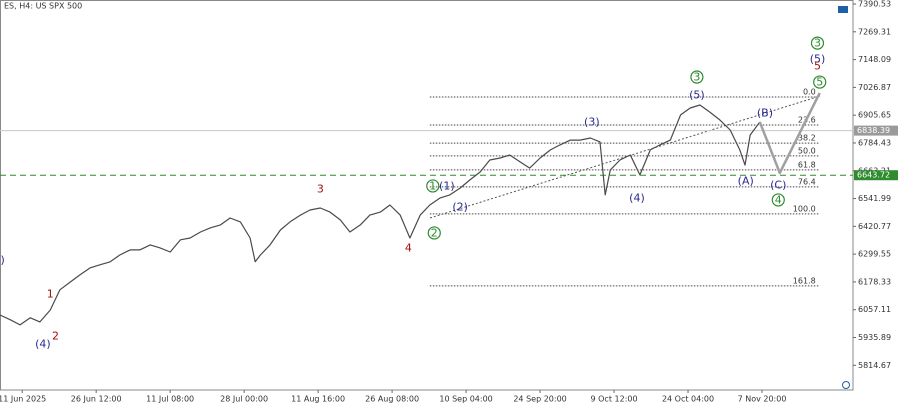 Image resolution: width=900 pixels, height=405 pixels. Describe the element at coordinates (807, 138) in the screenshot. I see `fib-label: 38.2` at that location.